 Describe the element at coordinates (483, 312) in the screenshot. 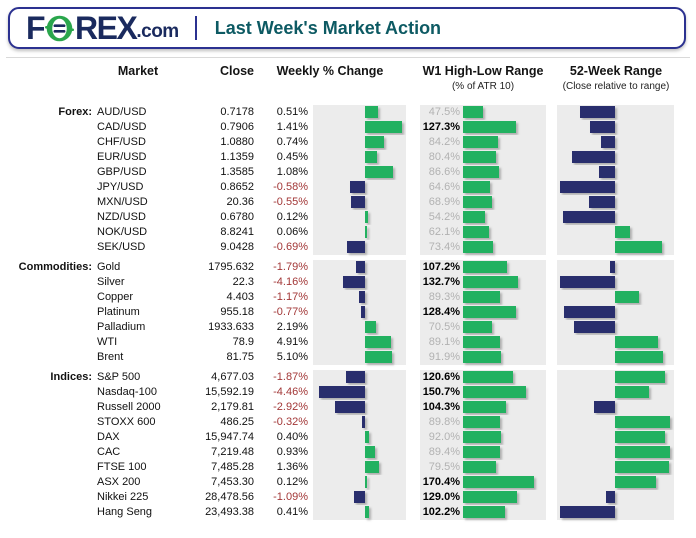

I see `w1-range-chart-cell: 128.4%` at that location.